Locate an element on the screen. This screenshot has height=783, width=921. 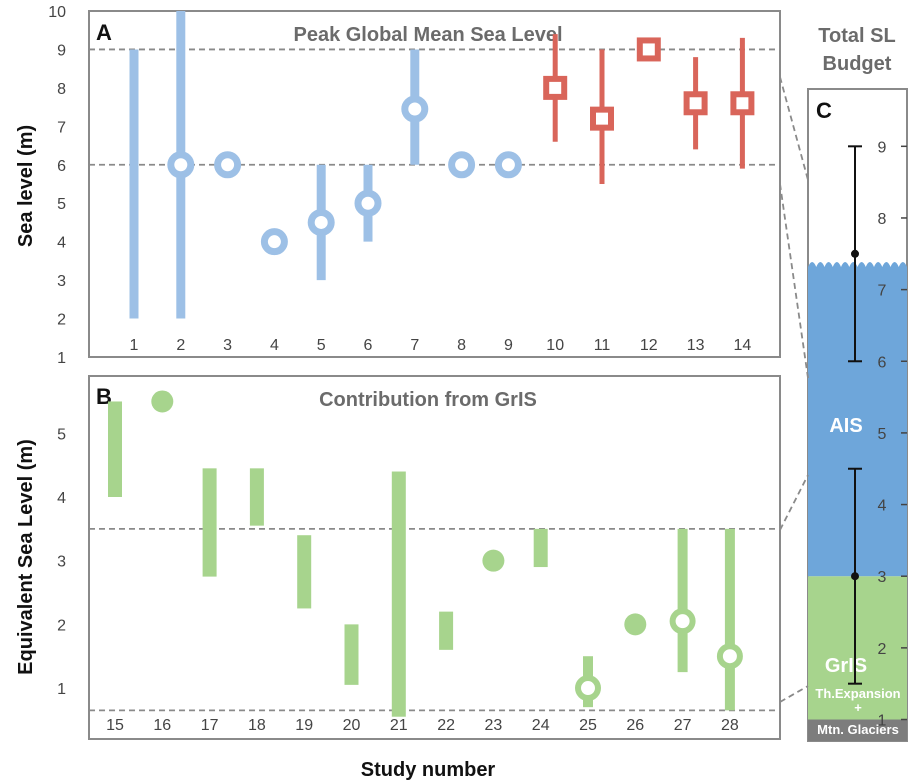
panel-a-ytick-label: 1 is located at coordinates (61, 358).